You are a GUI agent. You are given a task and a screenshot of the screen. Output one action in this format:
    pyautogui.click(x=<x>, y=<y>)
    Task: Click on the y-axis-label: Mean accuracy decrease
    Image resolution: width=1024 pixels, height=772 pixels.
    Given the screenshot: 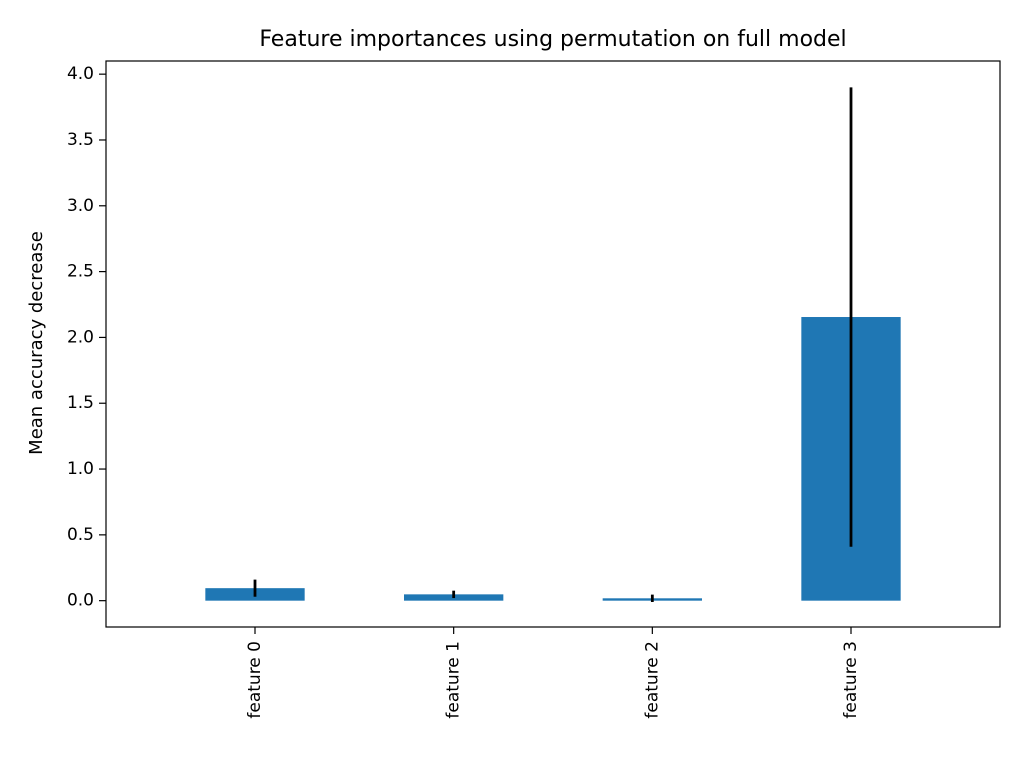 What is the action you would take?
    pyautogui.click(x=36, y=343)
    